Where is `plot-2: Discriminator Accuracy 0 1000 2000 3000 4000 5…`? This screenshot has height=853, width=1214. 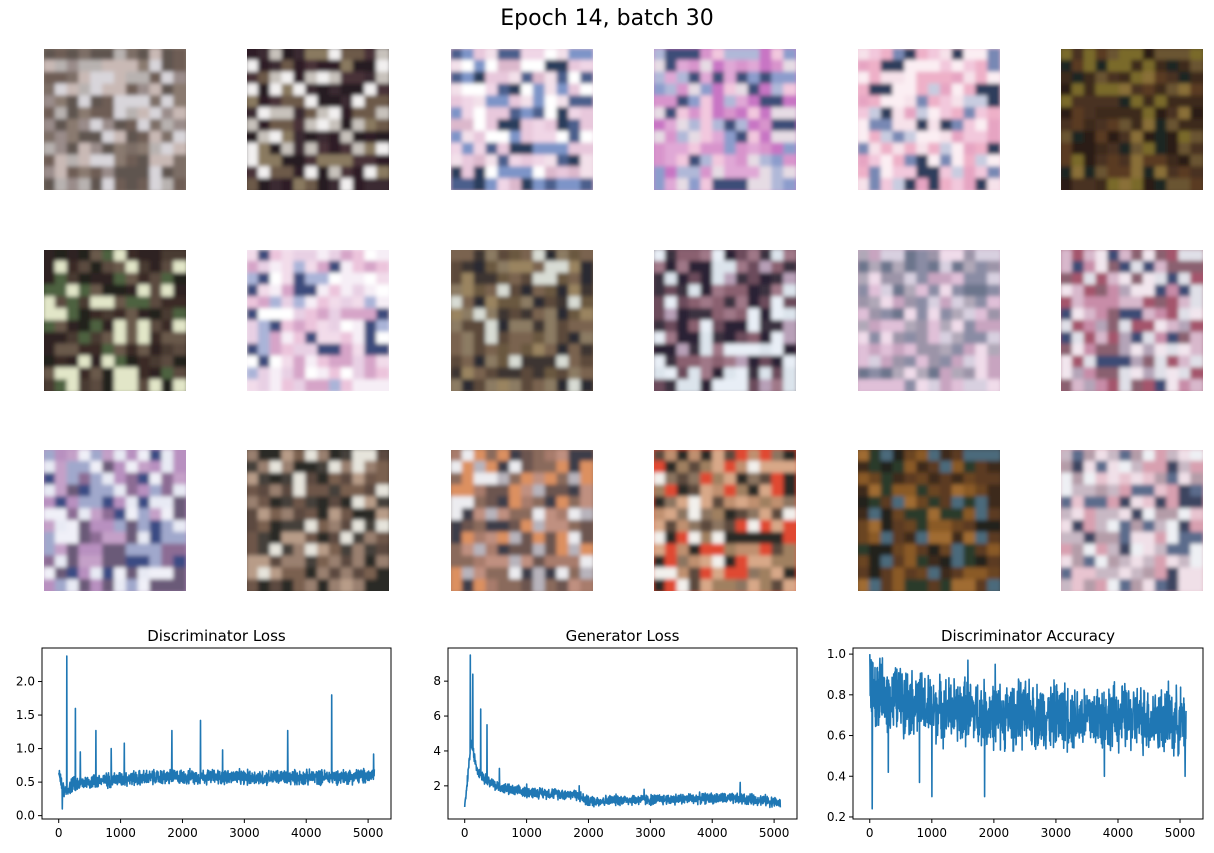
plot-2: Discriminator Accuracy 0 1000 2000 3000 4000 5… is located at coordinates (1015, 733).